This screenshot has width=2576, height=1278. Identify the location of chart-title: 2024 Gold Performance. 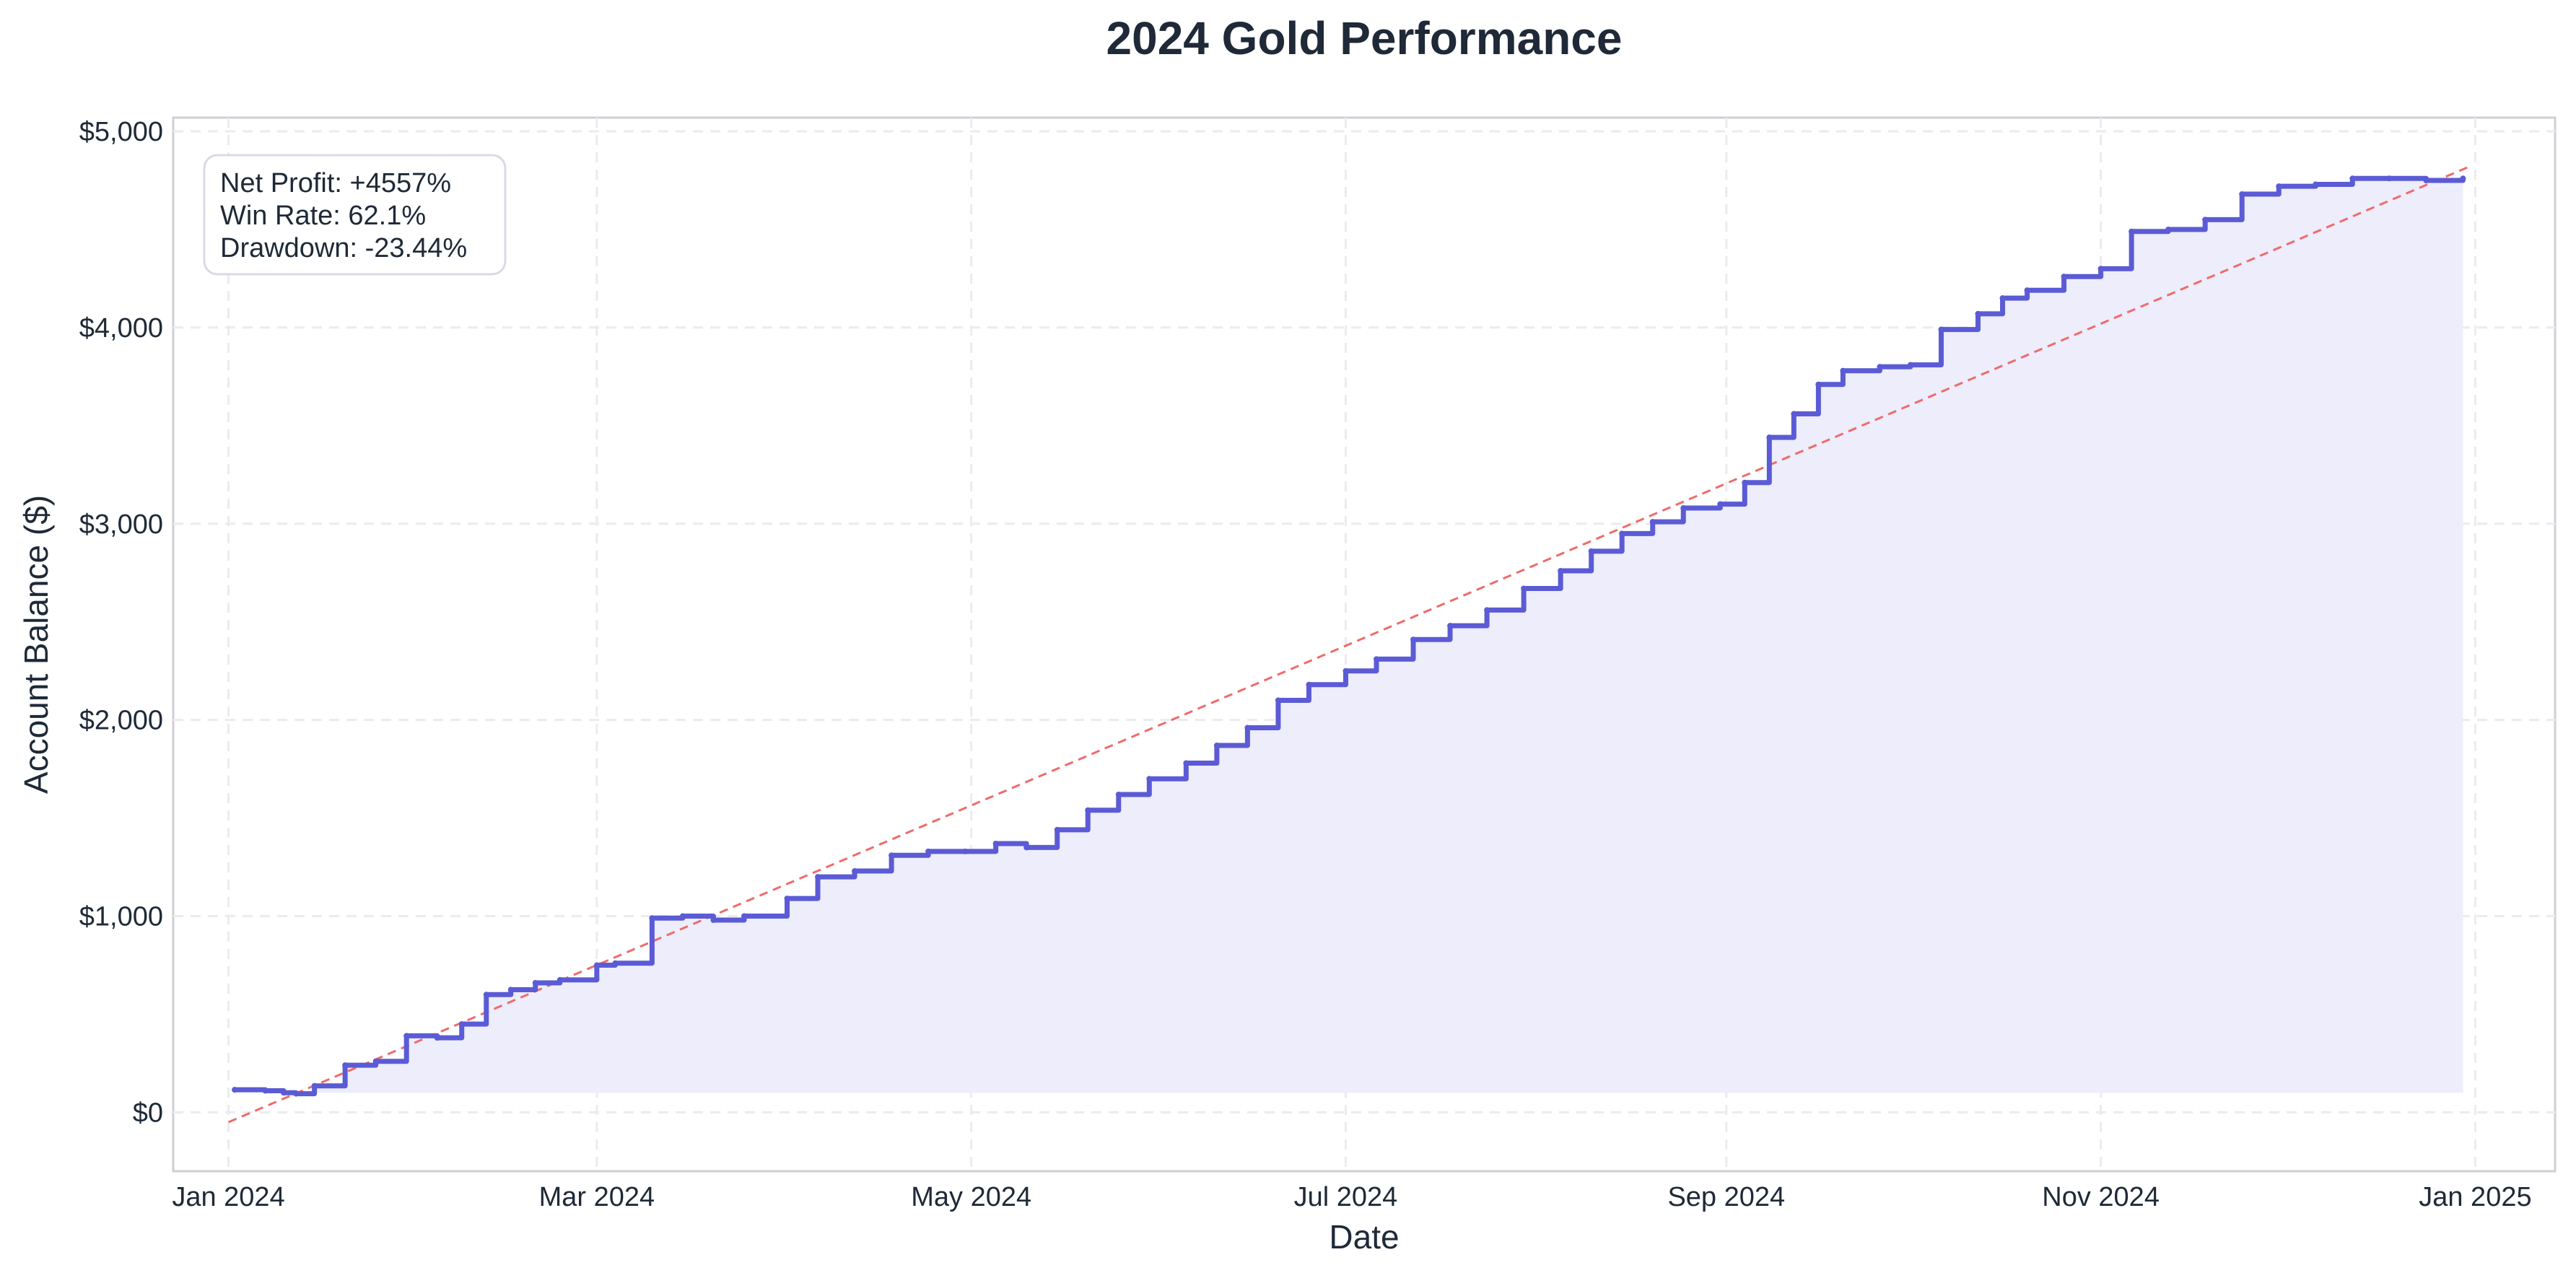
(1364, 38).